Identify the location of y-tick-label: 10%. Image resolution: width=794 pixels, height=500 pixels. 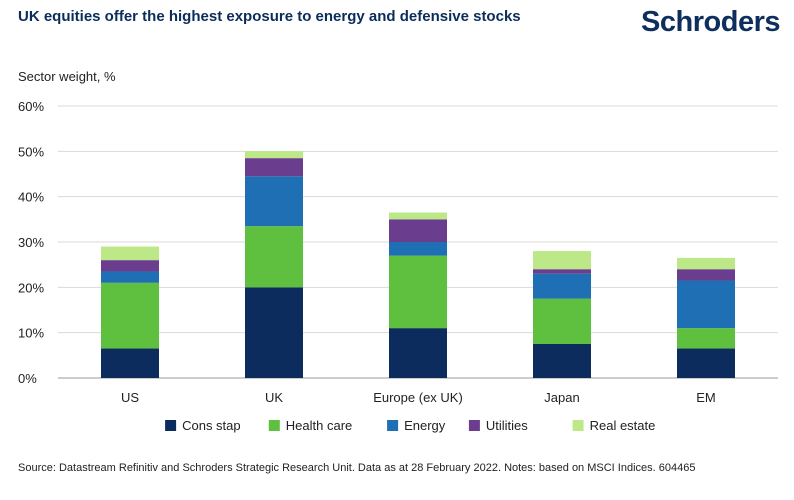
(31, 333).